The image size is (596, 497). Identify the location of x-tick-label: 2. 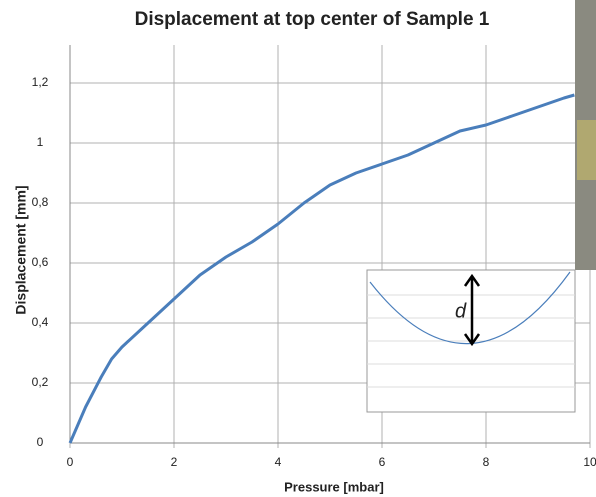
(174, 462).